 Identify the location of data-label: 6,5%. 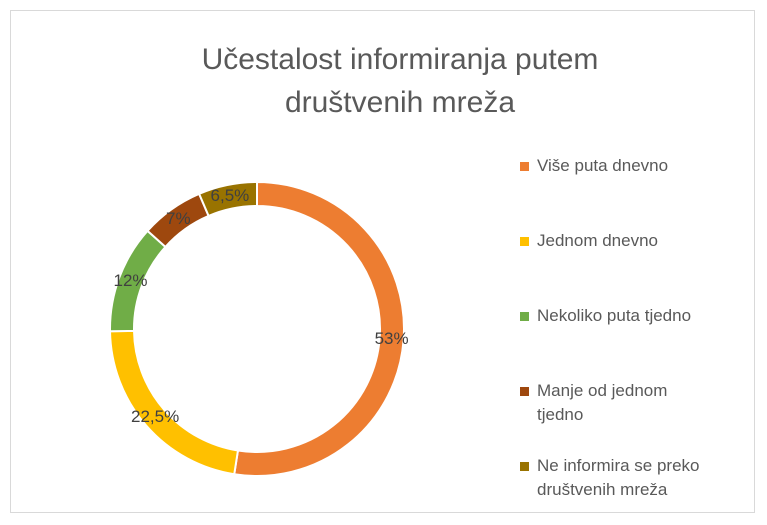
(230, 195).